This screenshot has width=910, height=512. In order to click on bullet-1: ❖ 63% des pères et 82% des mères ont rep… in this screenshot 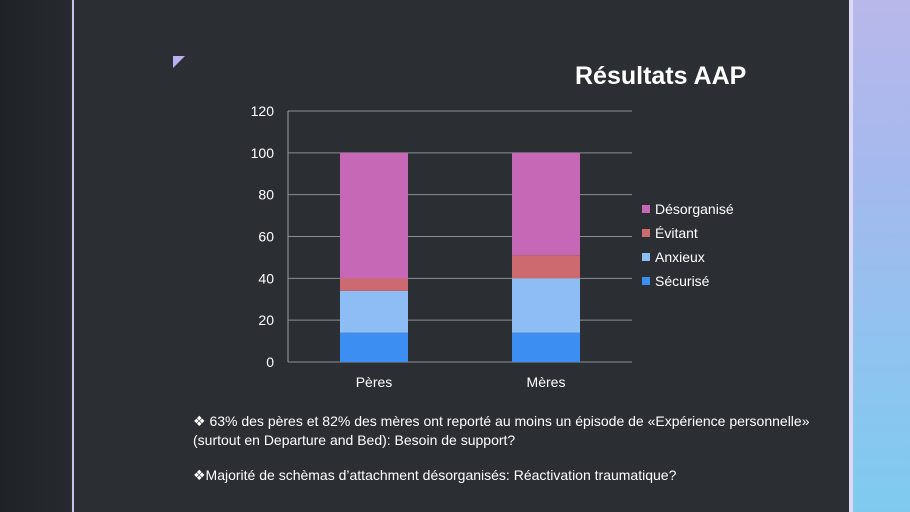, I will do `click(501, 430)`.